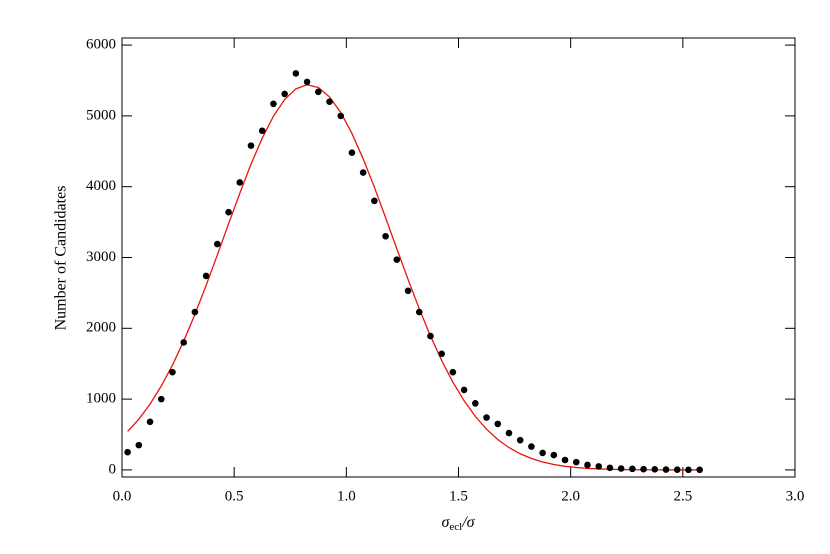  I want to click on x-tick-label: 2.0, so click(570, 496).